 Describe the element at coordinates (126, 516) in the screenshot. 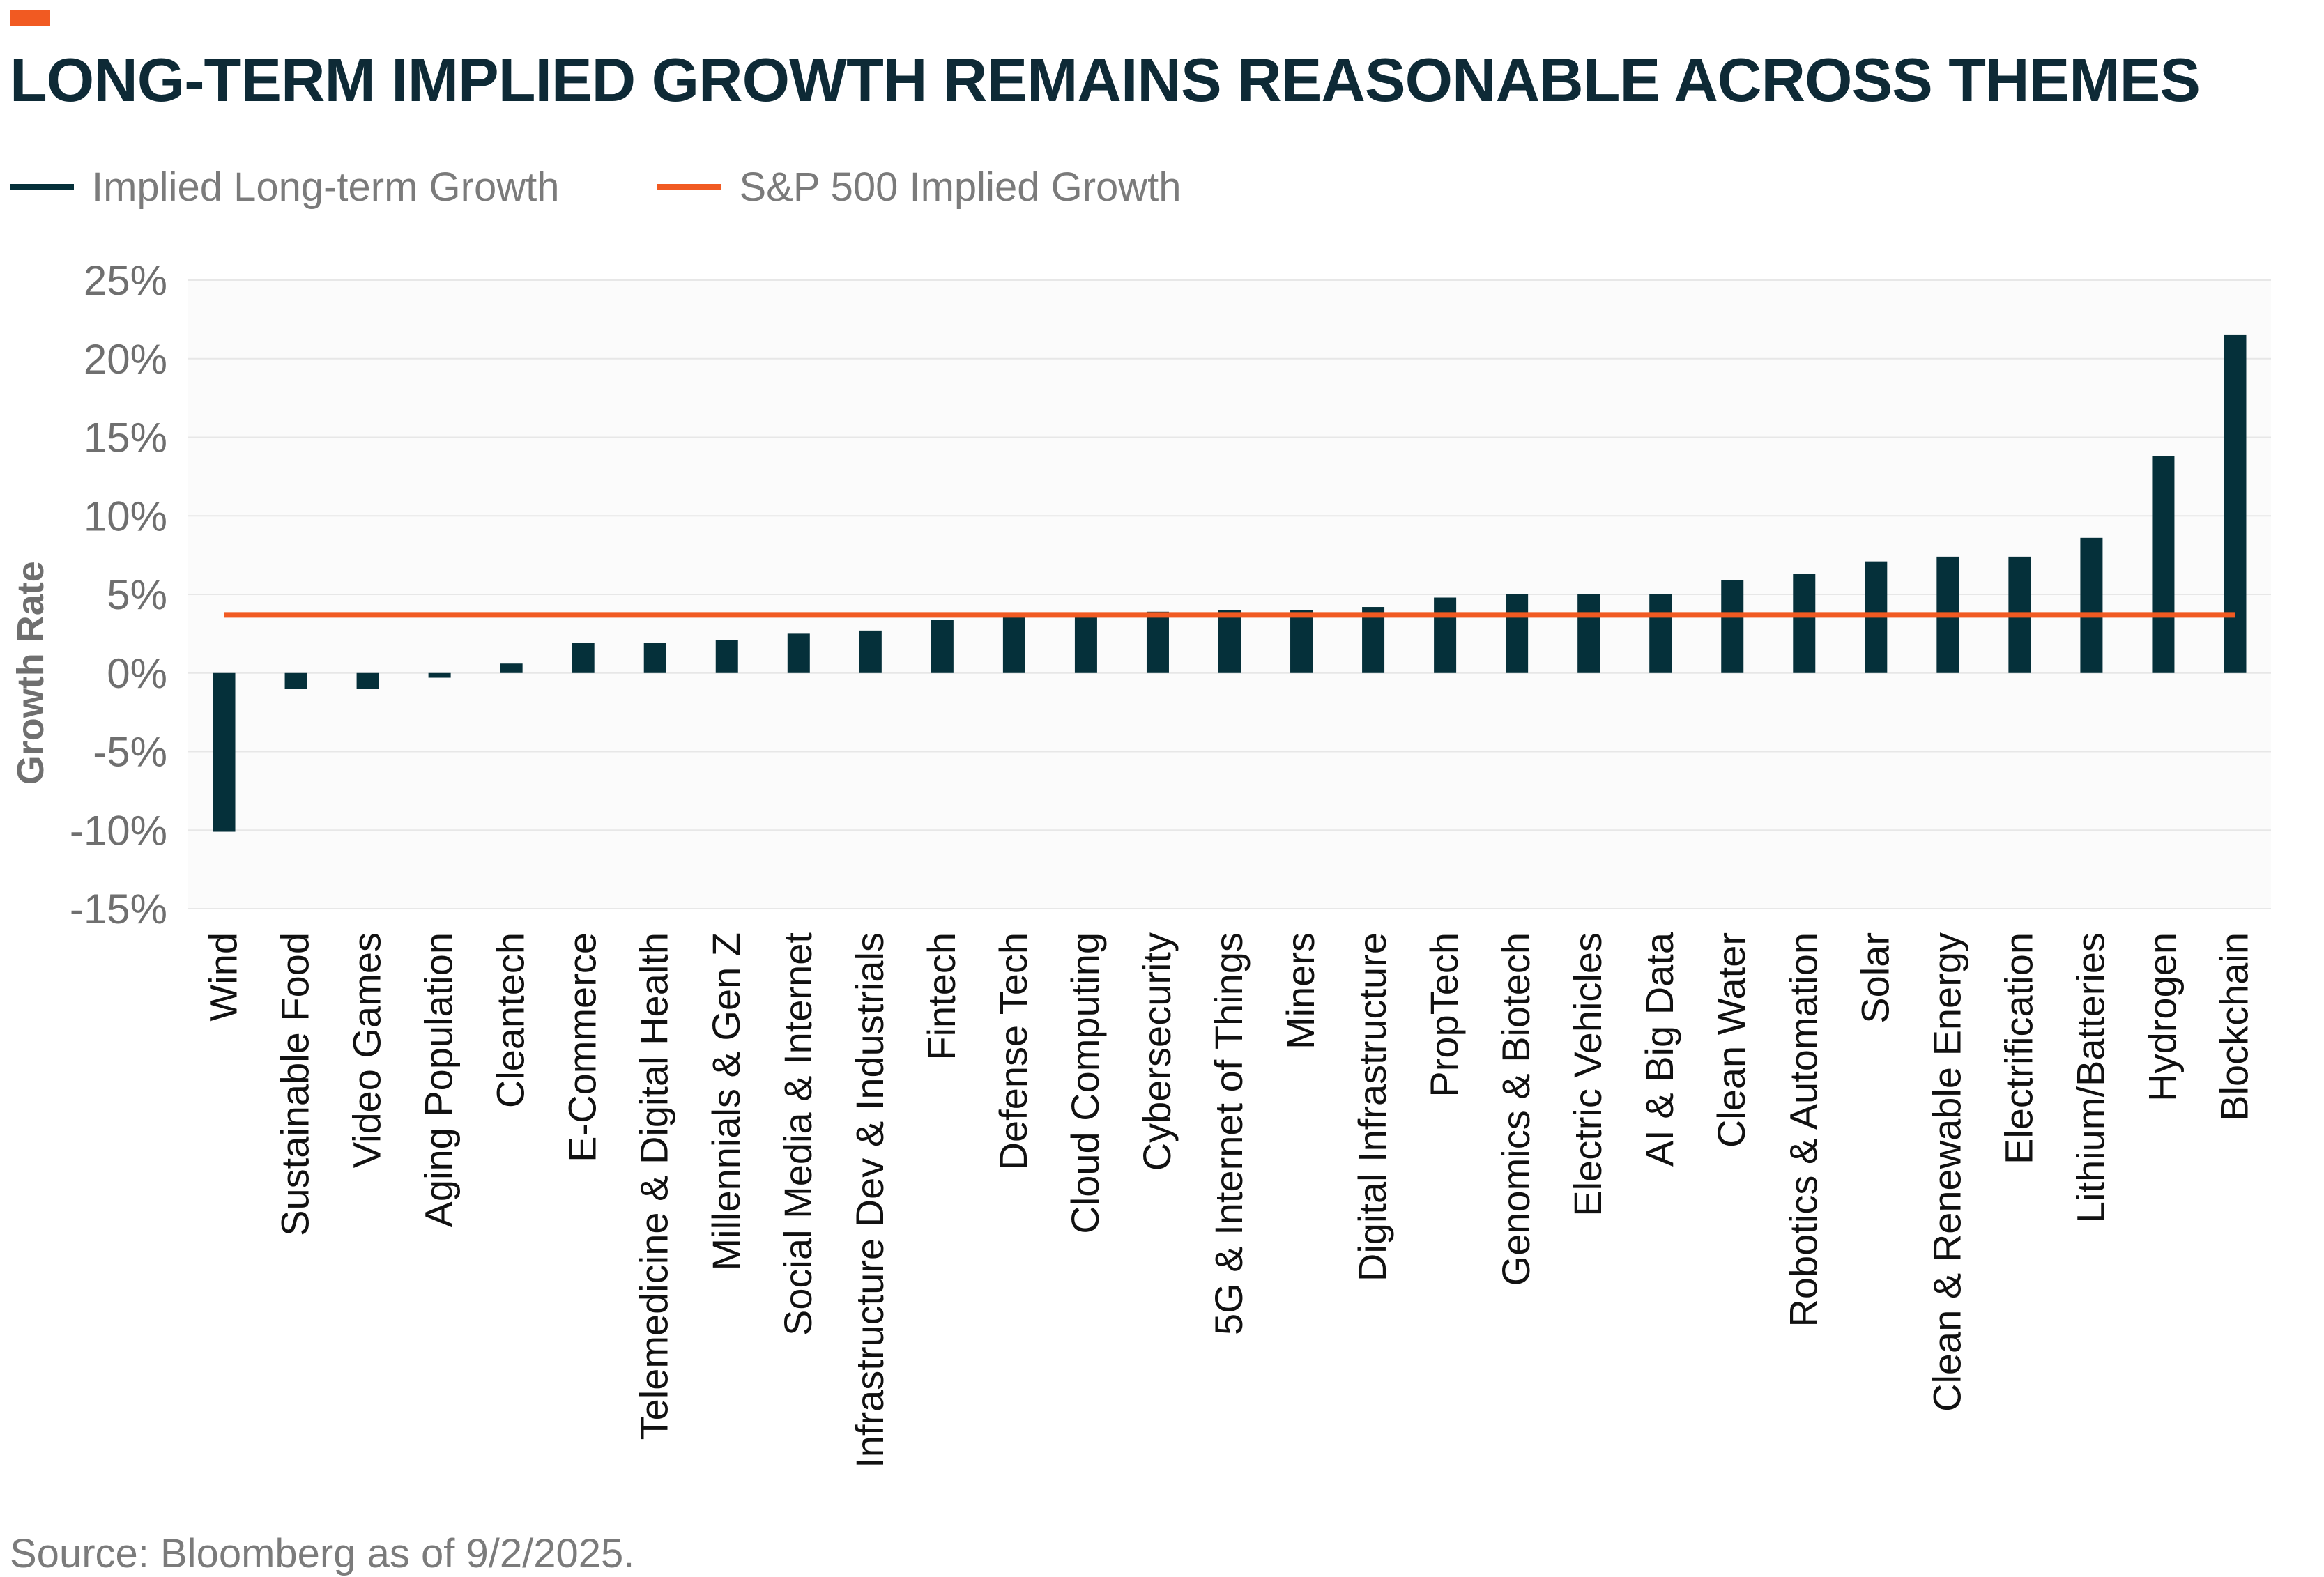

I see `y-tick-label: 10%` at that location.